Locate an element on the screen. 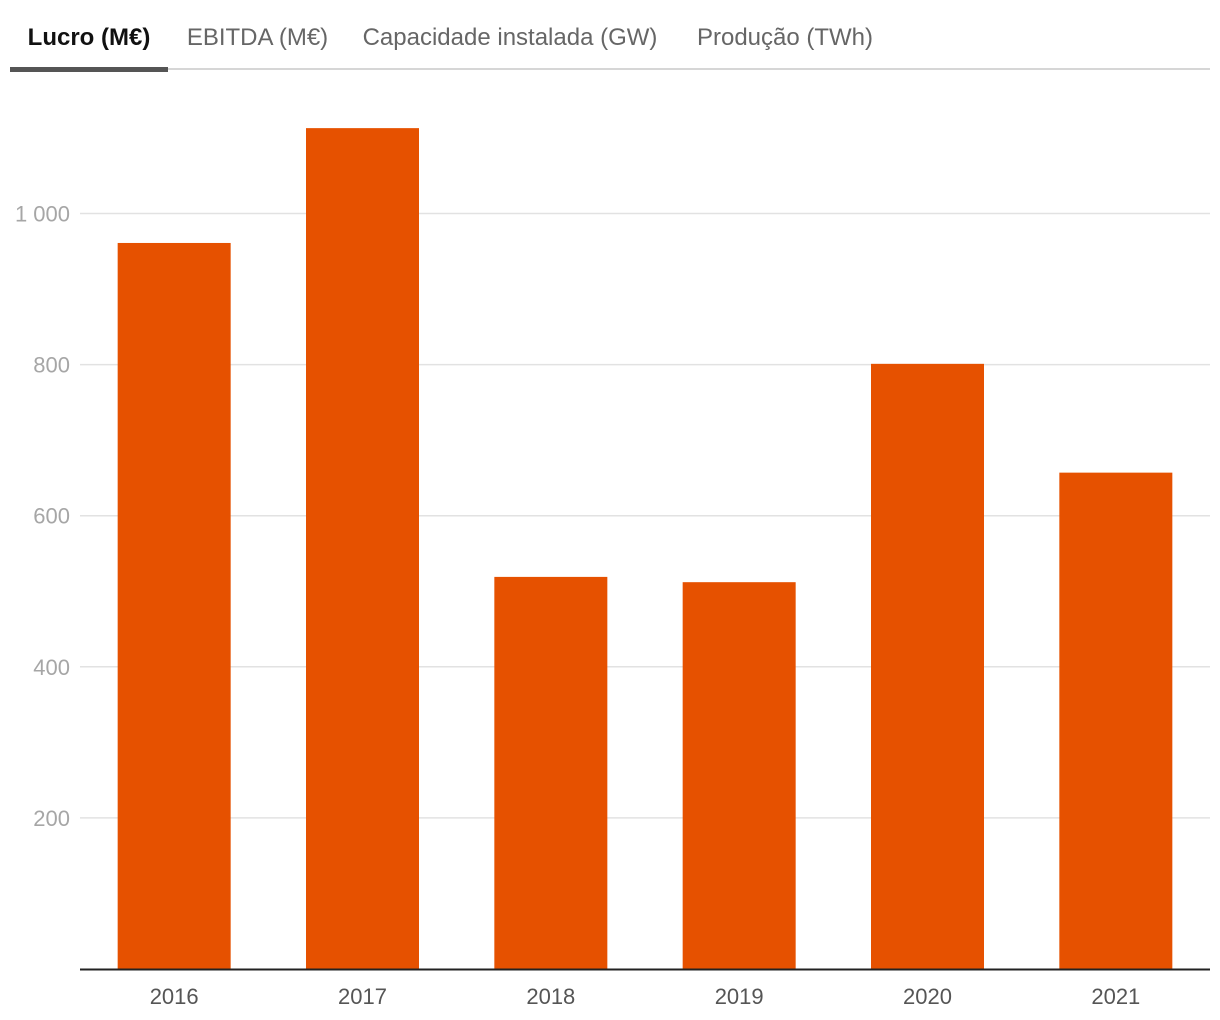  bar-2017 is located at coordinates (362, 549).